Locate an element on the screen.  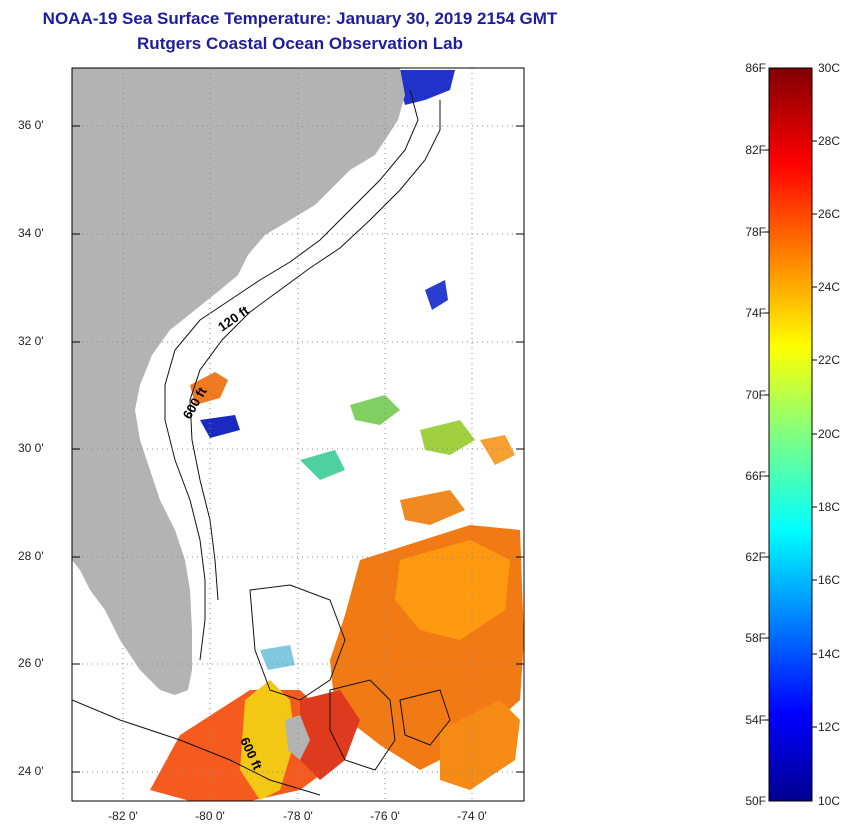
colorbar-f-label: 50F is located at coordinates (755, 801).